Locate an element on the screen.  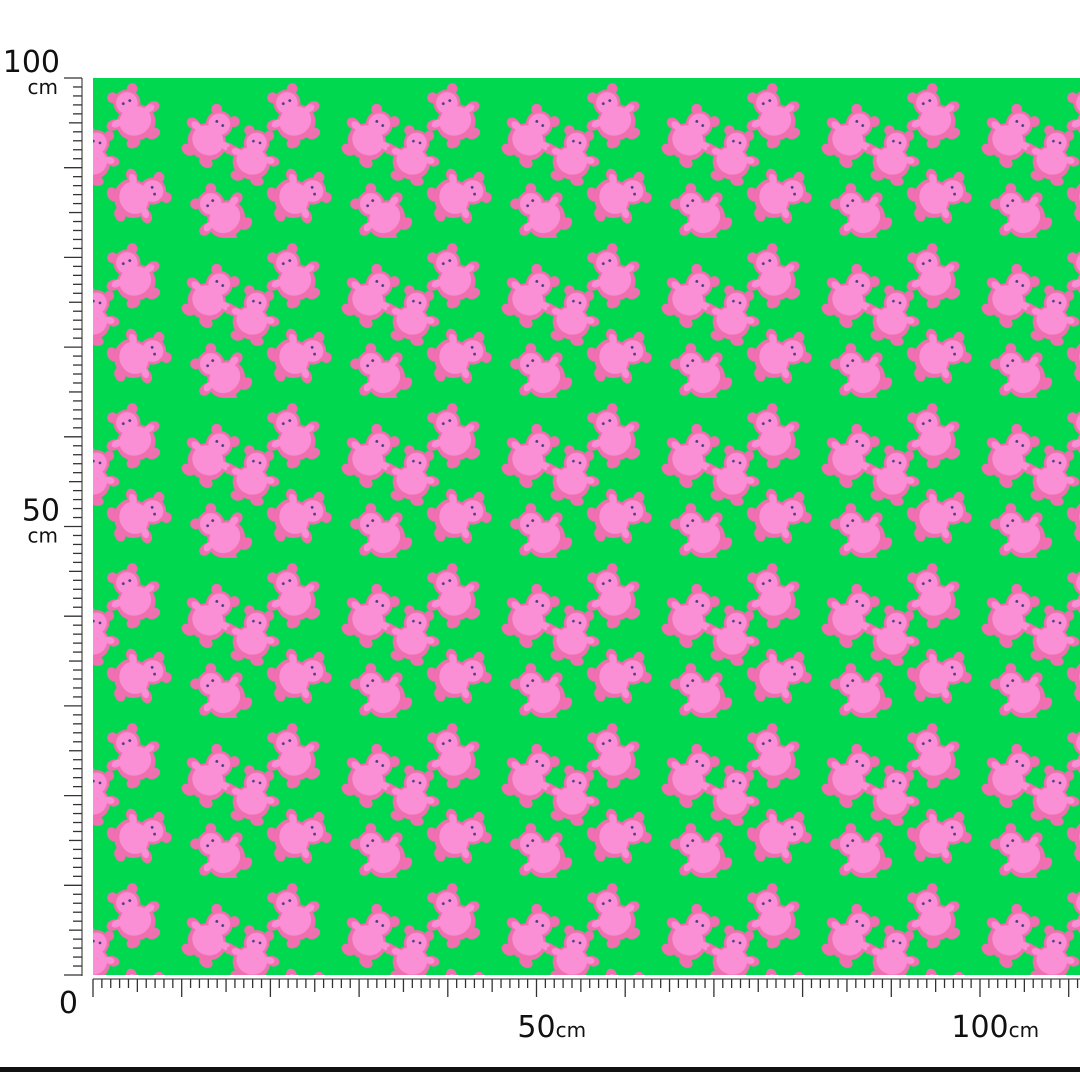
bottom-ruler-number: 50 is located at coordinates (536, 1027).